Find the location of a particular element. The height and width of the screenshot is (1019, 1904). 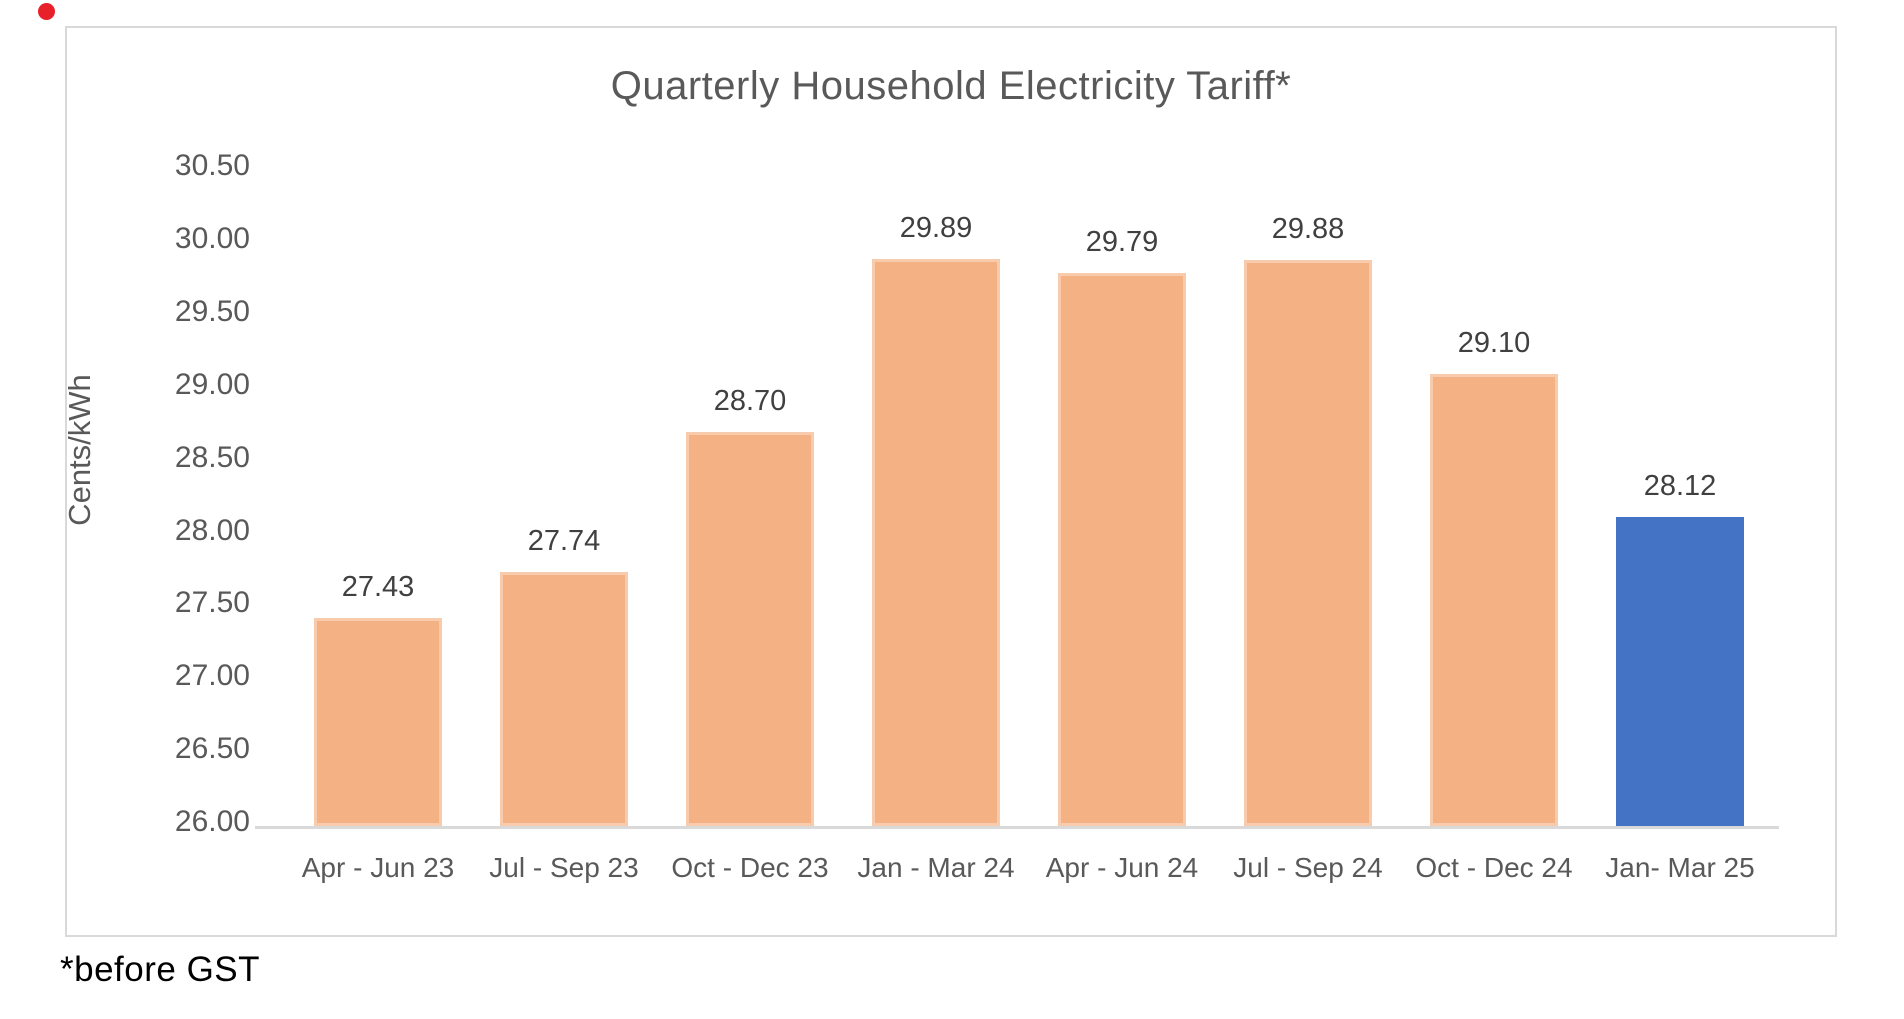

bar-slot: 29.10 is located at coordinates (1494, 427).